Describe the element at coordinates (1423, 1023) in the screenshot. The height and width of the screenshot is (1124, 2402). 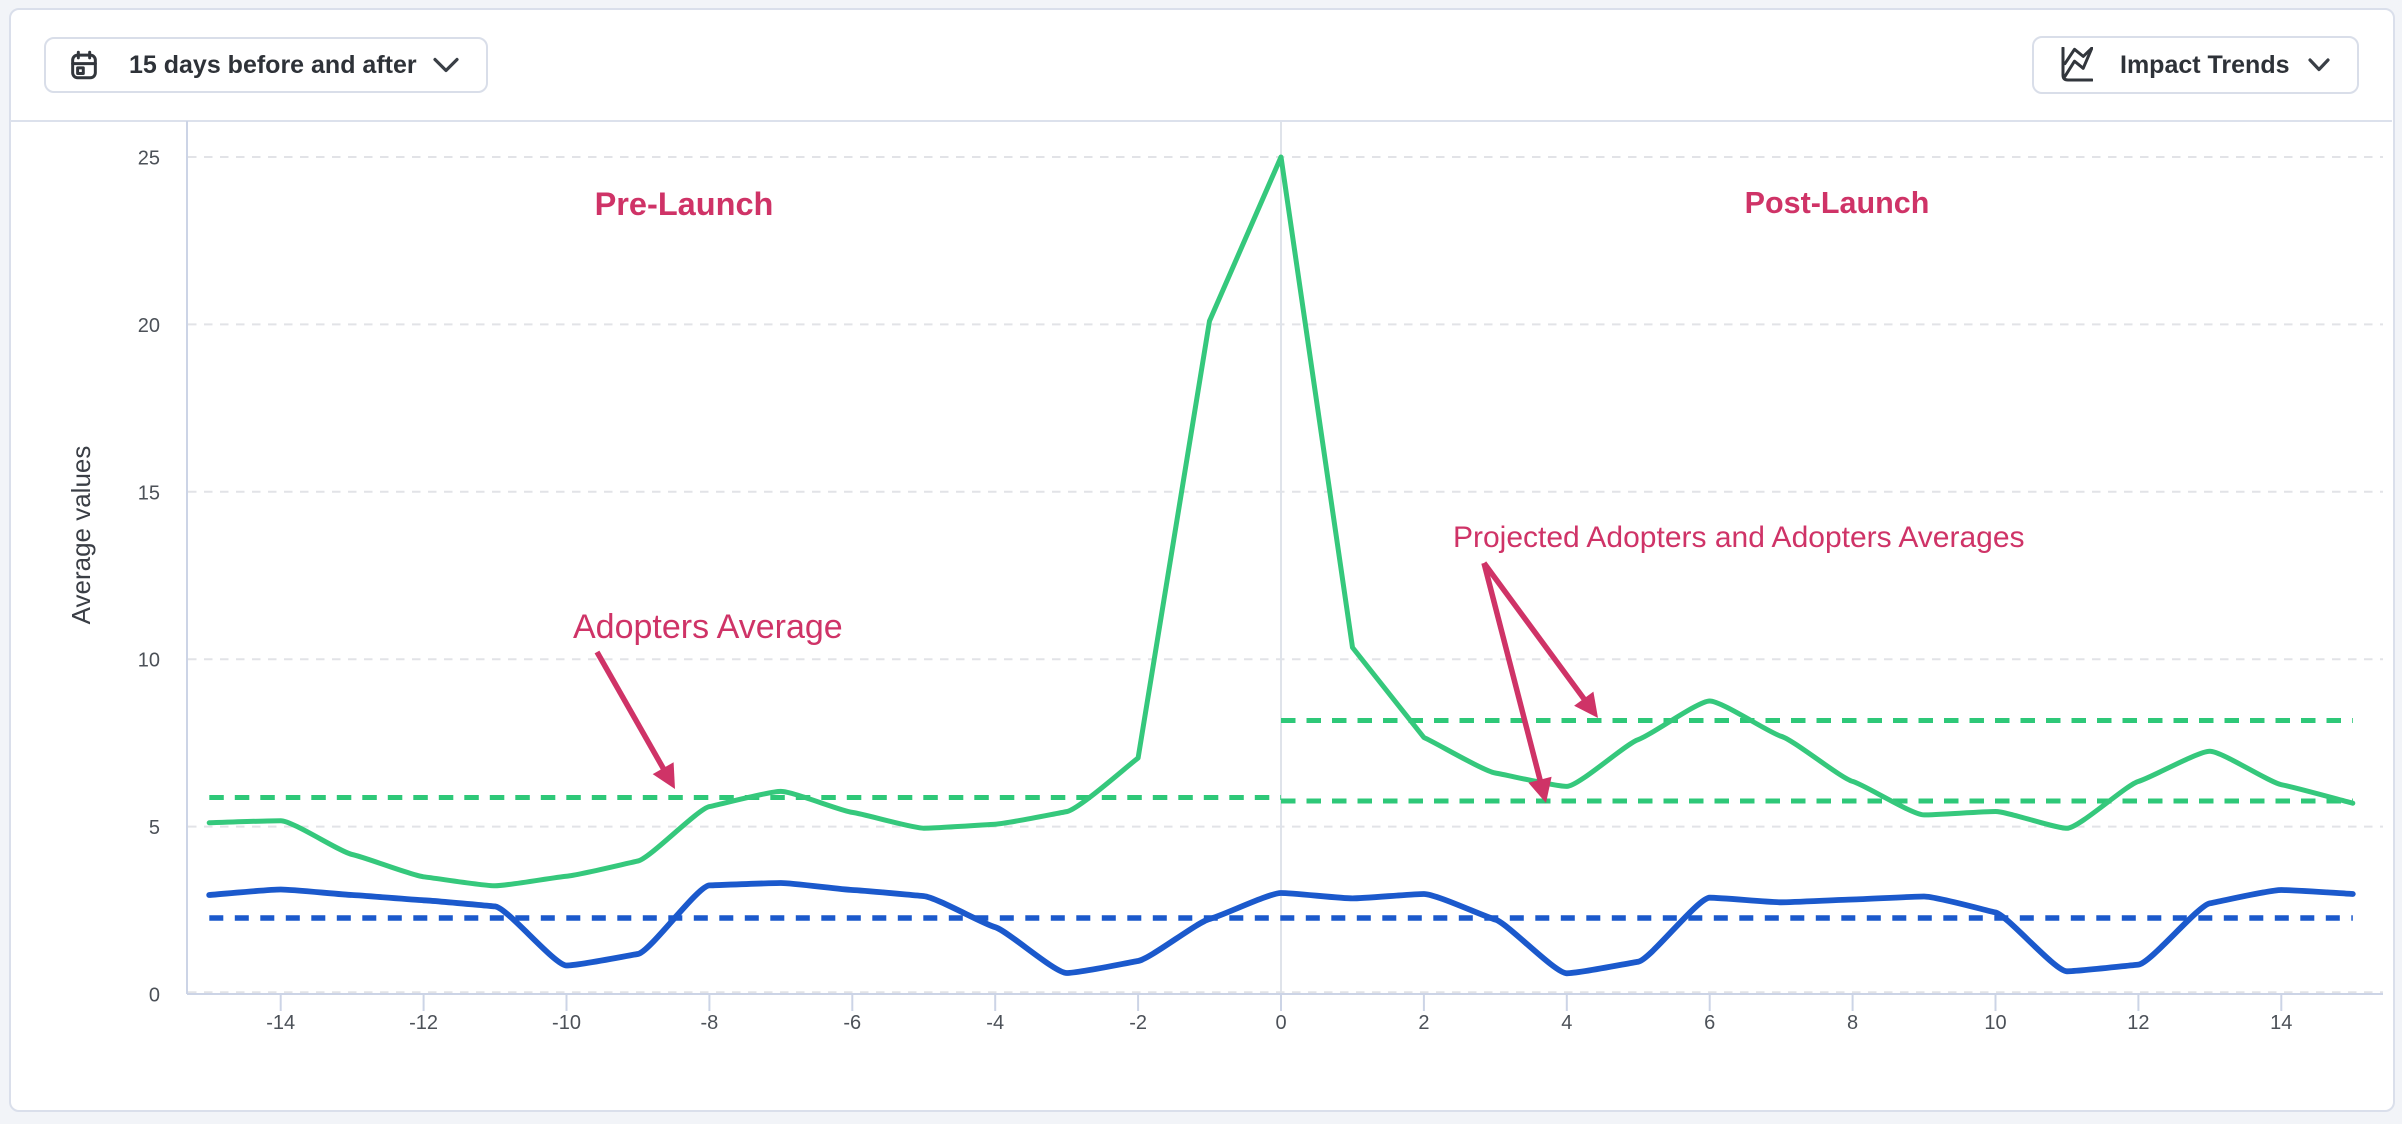
I see `svg-text: 2` at that location.